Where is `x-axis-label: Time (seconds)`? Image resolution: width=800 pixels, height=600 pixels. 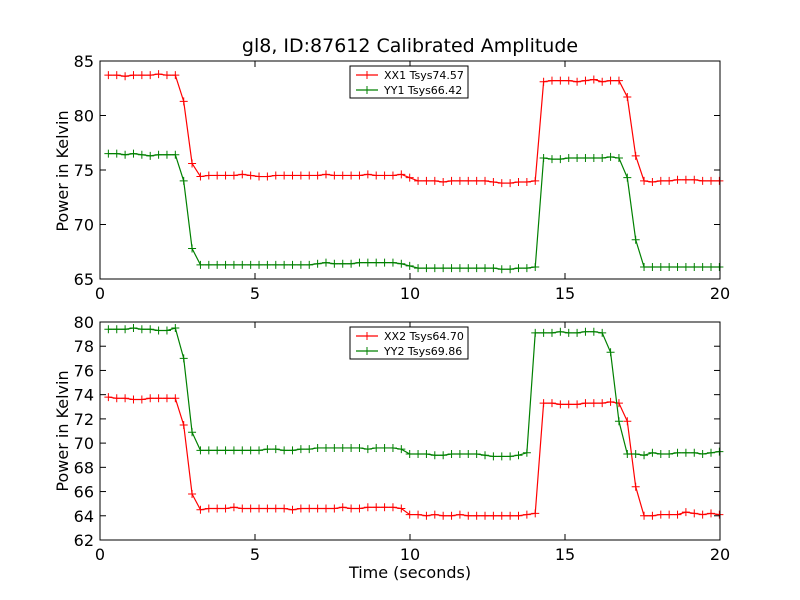
x-axis-label: Time (seconds) is located at coordinates (409, 572).